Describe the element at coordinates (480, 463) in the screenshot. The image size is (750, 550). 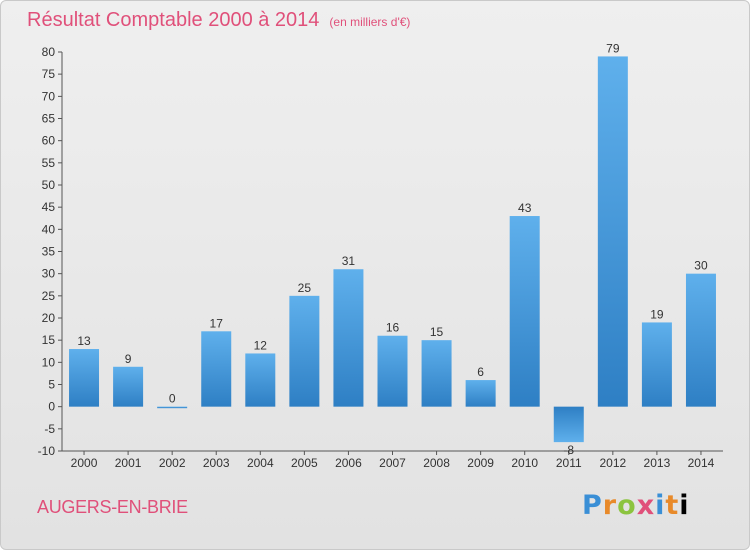
I see `x-tick-label: 2009` at that location.